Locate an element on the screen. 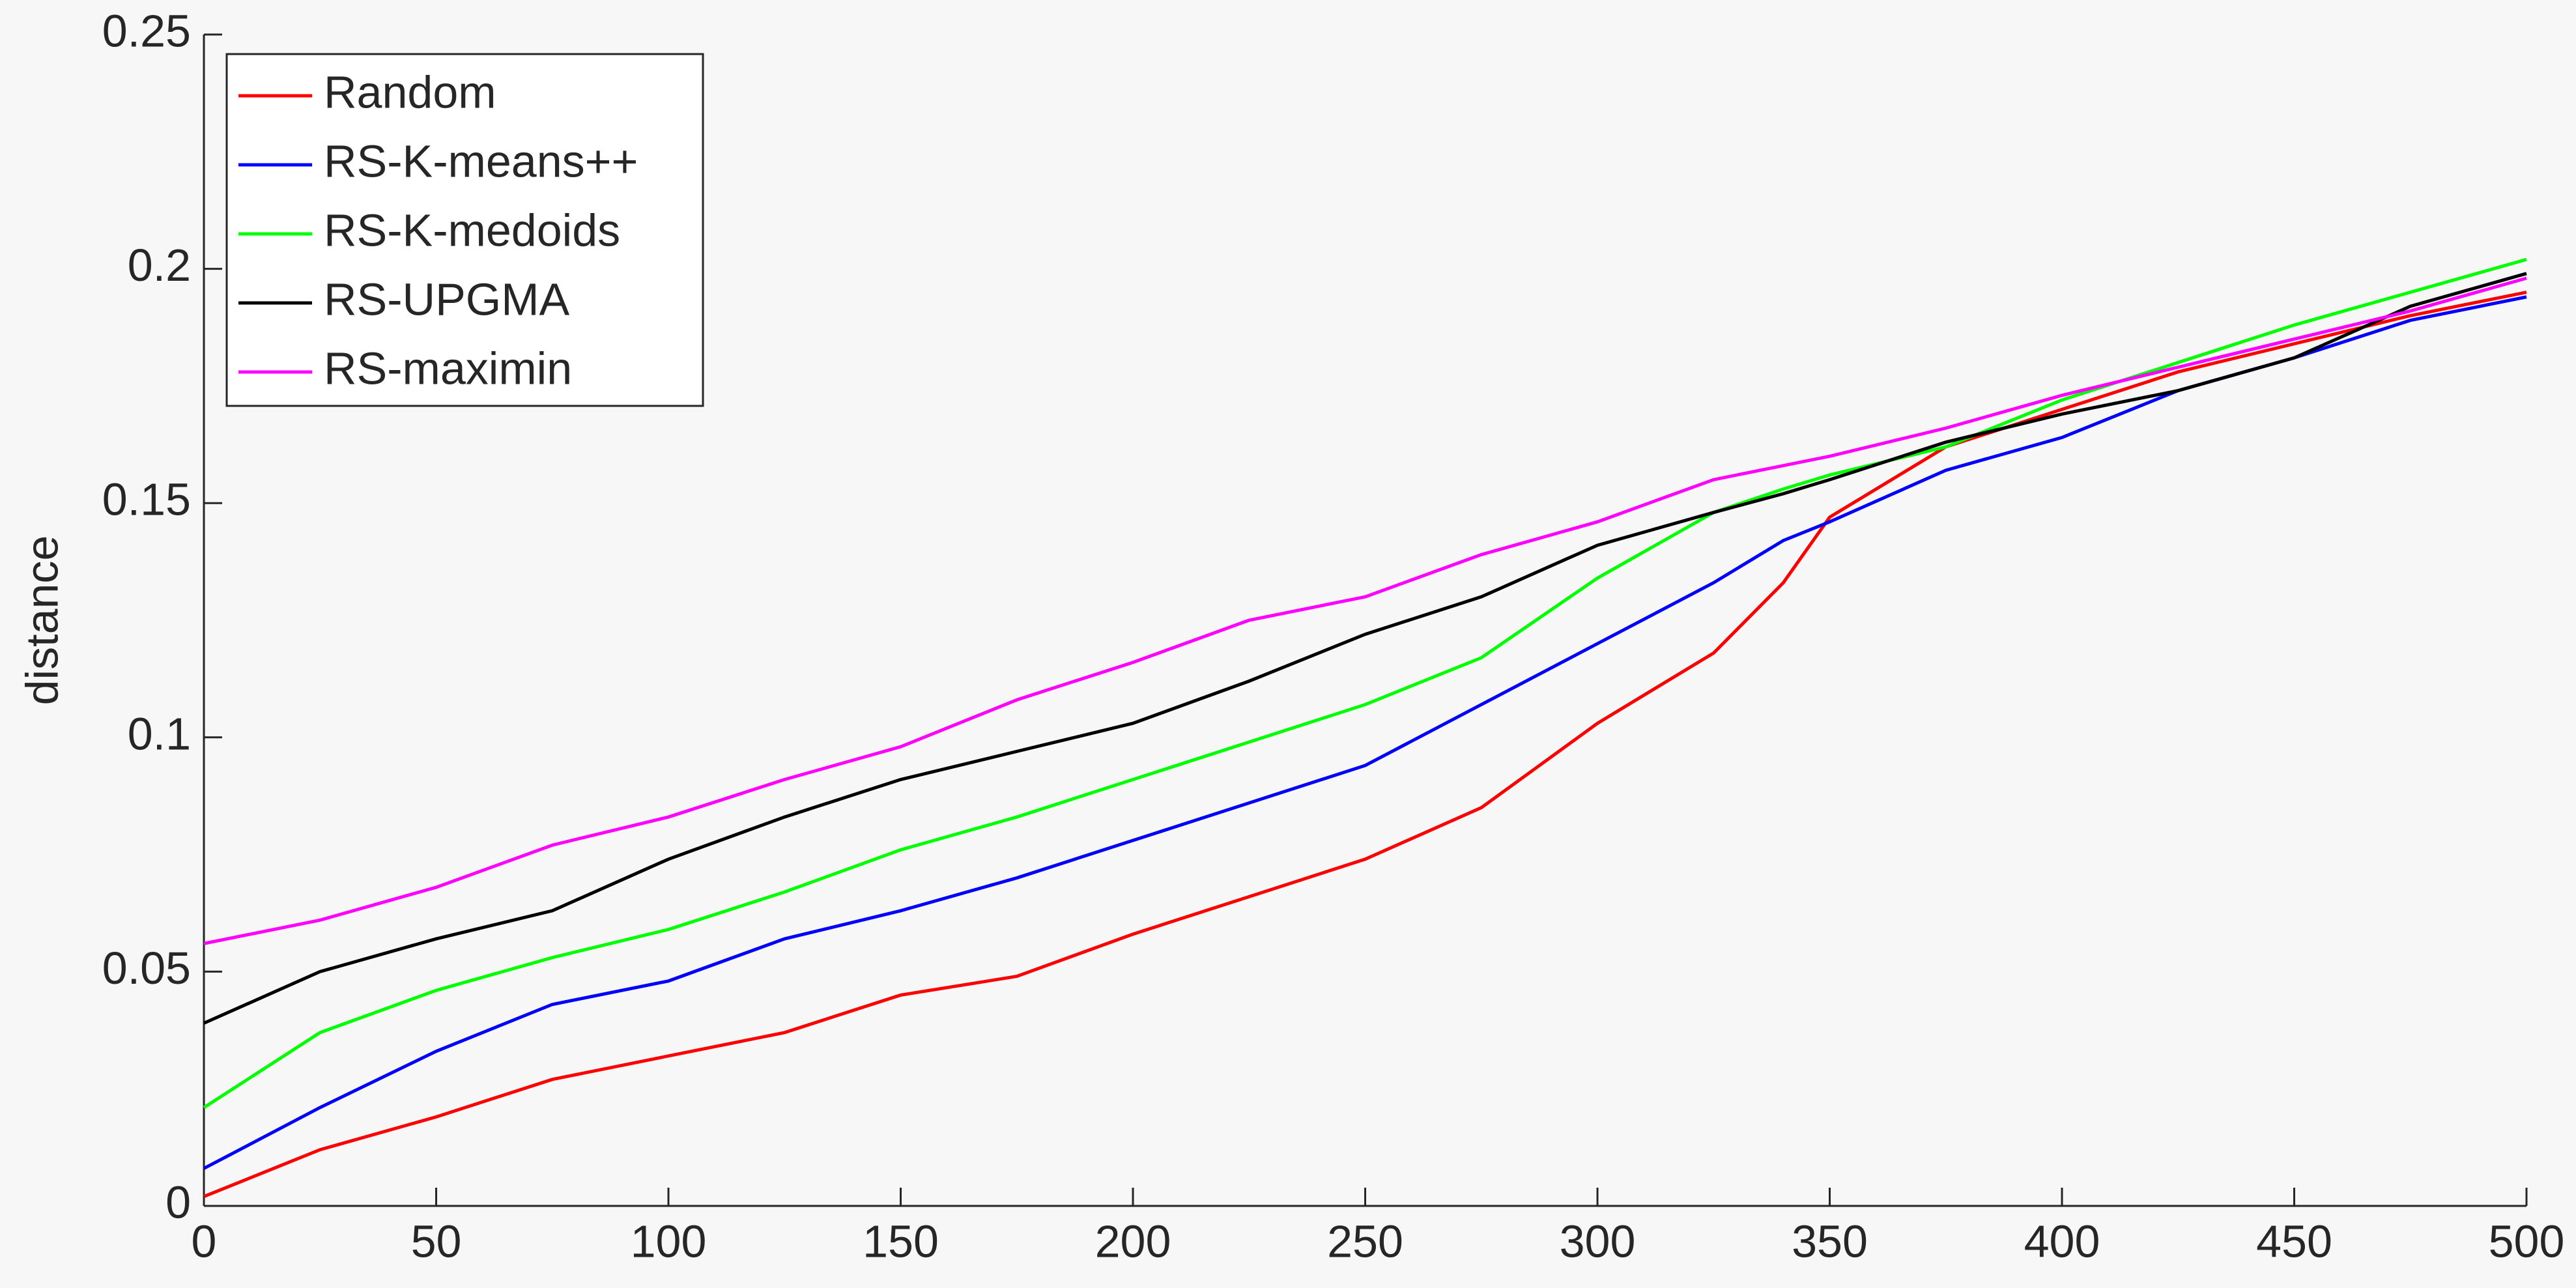 This screenshot has height=1288, width=2576. x-tick-label: 400 is located at coordinates (2062, 1241).